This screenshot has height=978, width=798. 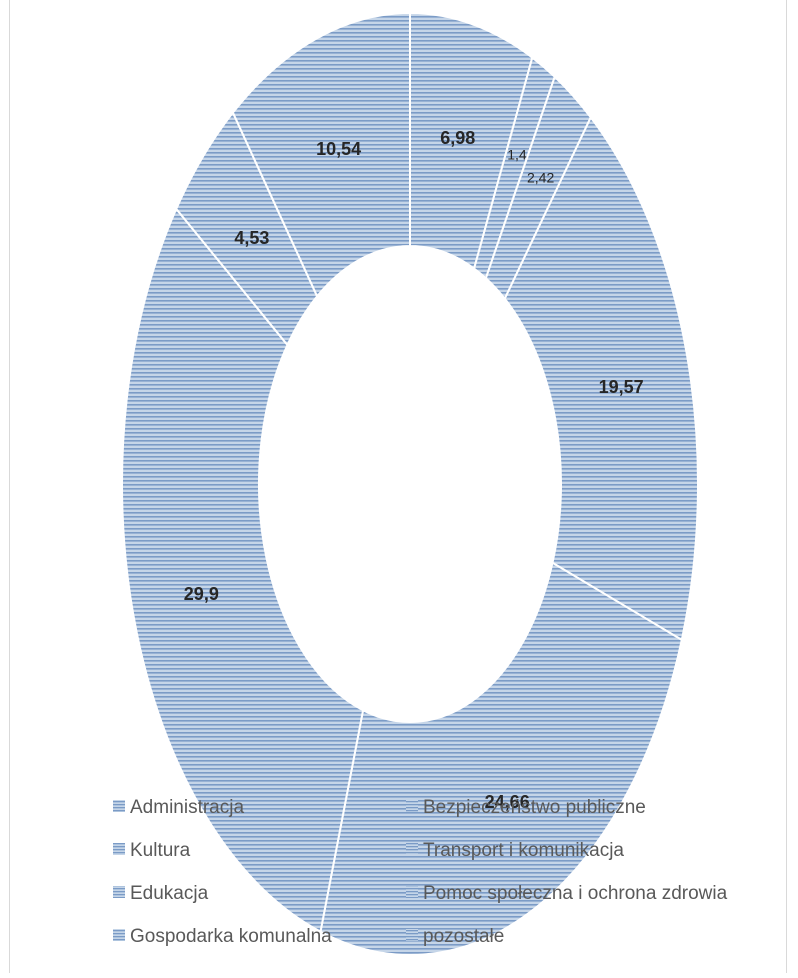 I want to click on legend-item-transport-i-komunikacja: Transport i komunikacja, so click(x=515, y=850).